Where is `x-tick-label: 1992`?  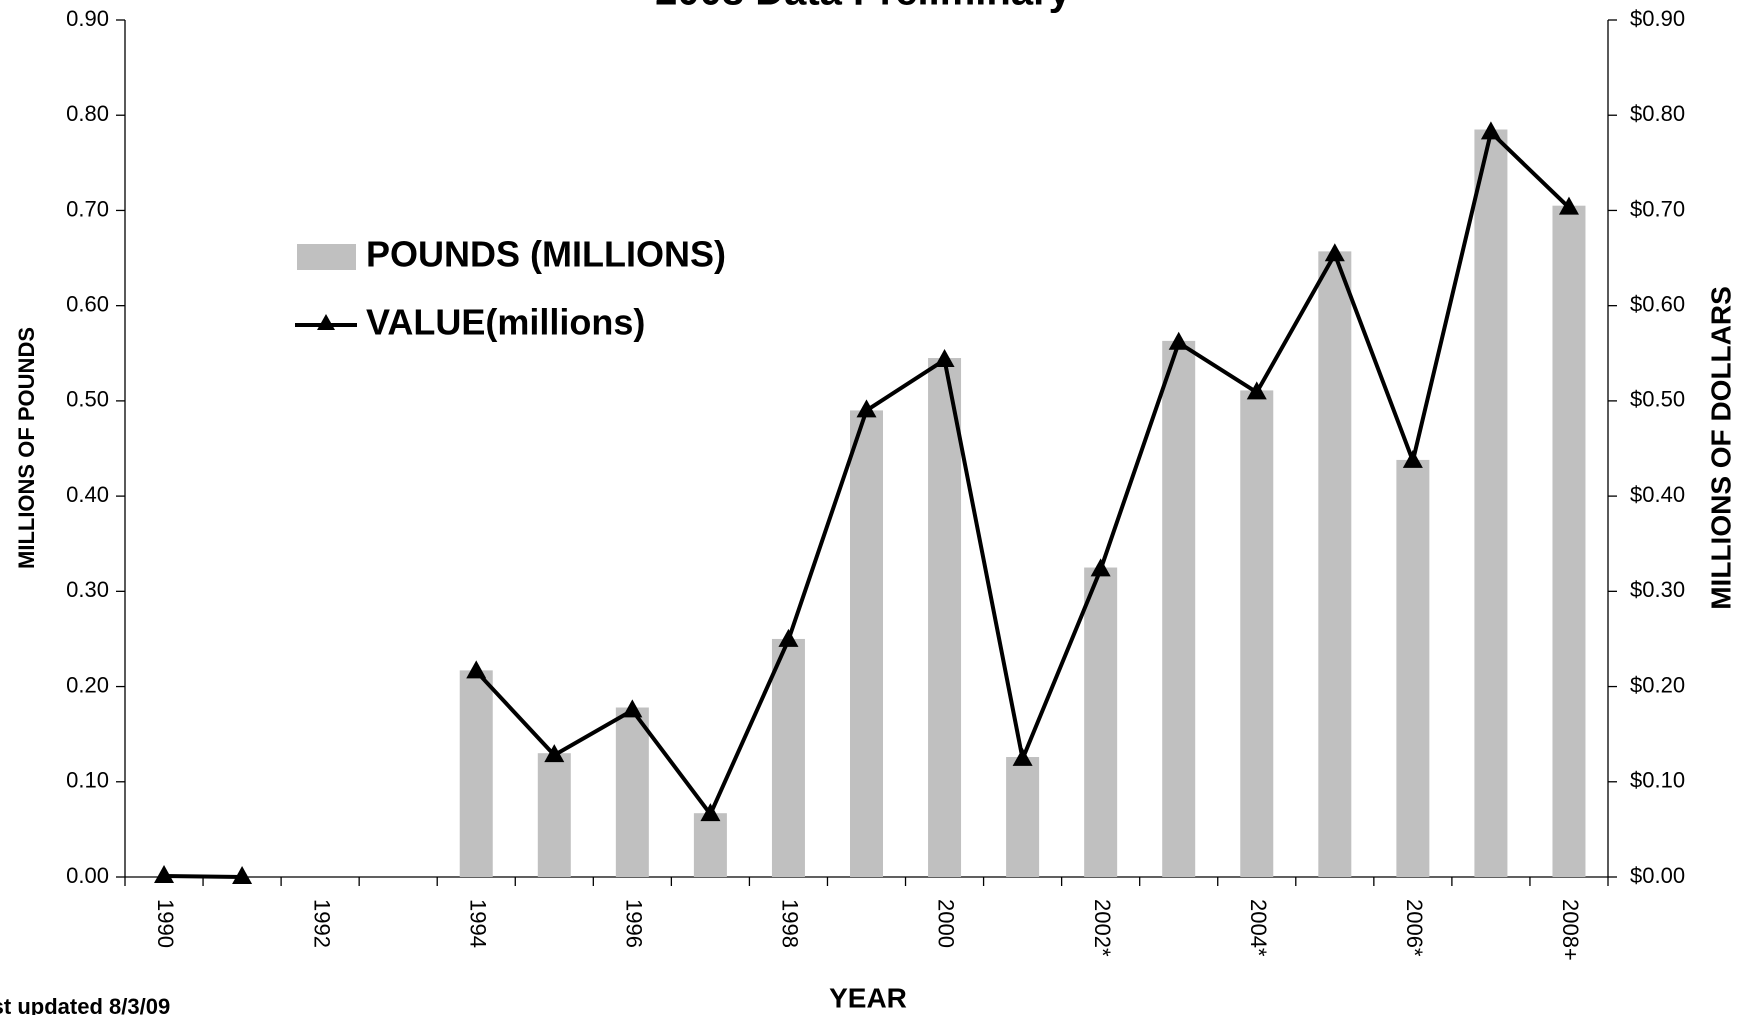
x-tick-label: 1992 is located at coordinates (321, 923).